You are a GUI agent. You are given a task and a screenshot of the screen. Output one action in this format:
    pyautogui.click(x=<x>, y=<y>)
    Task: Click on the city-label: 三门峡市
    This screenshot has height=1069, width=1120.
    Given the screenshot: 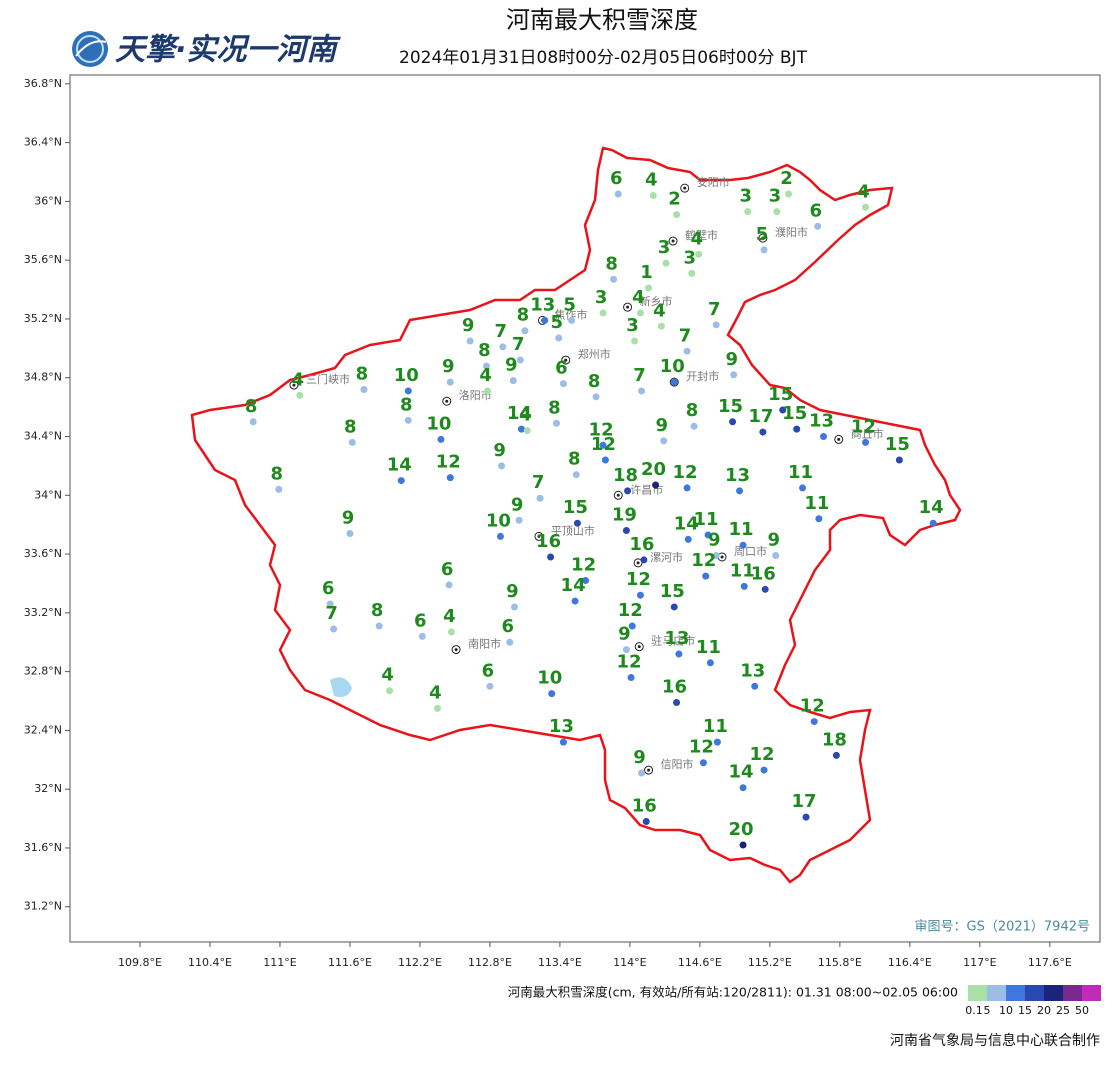 What is the action you would take?
    pyautogui.click(x=328, y=379)
    